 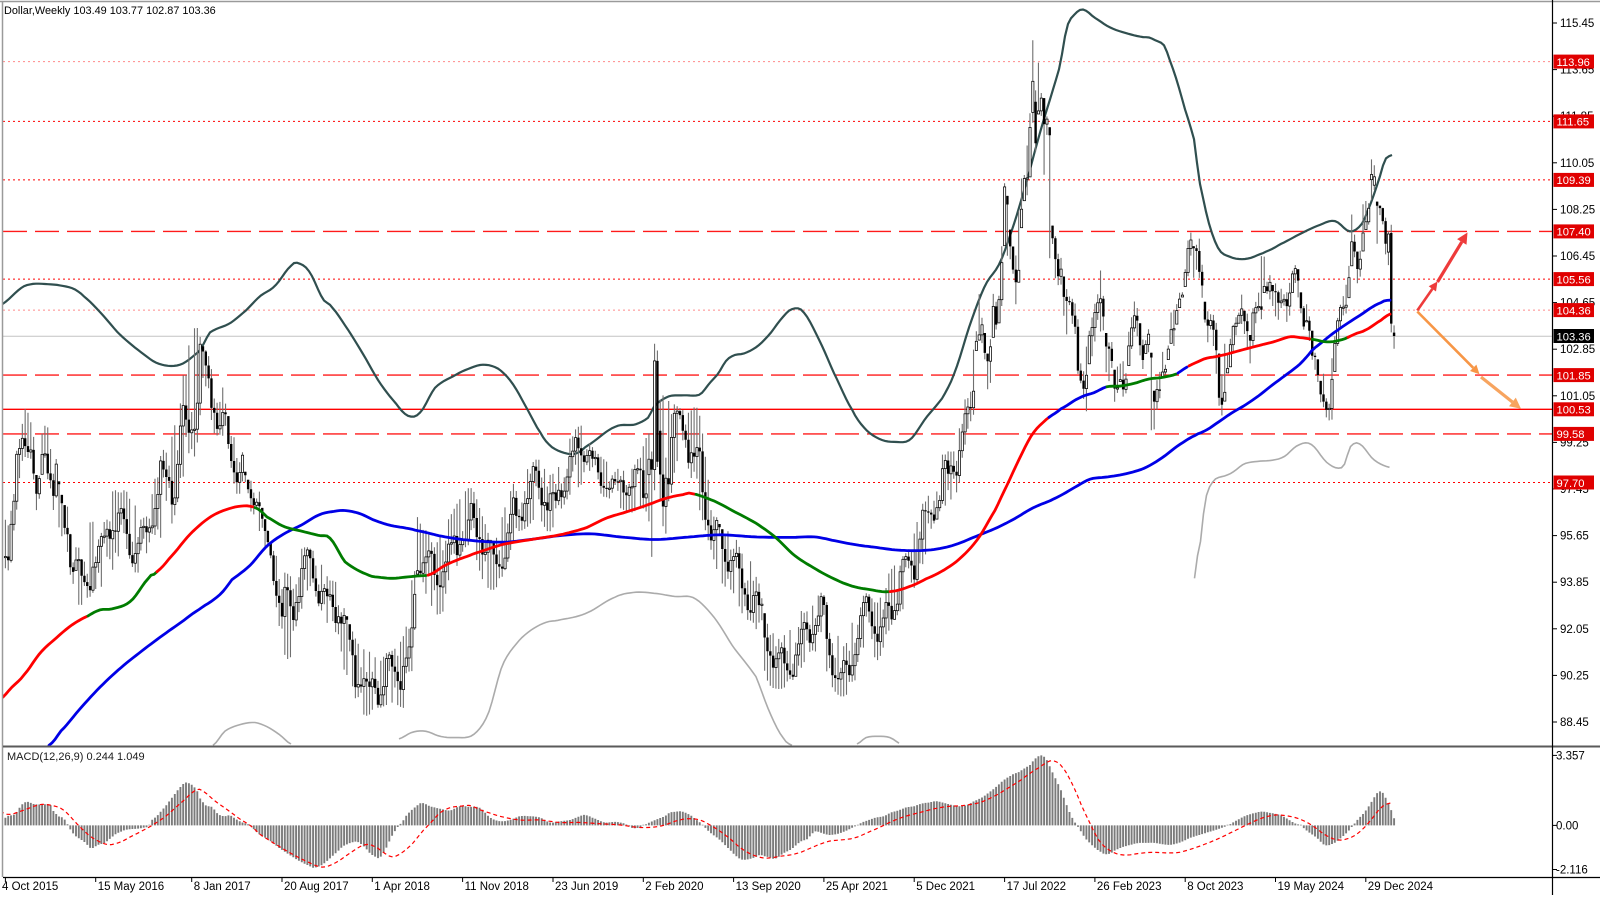 I want to click on svg-text: 88.45, so click(x=1574, y=723).